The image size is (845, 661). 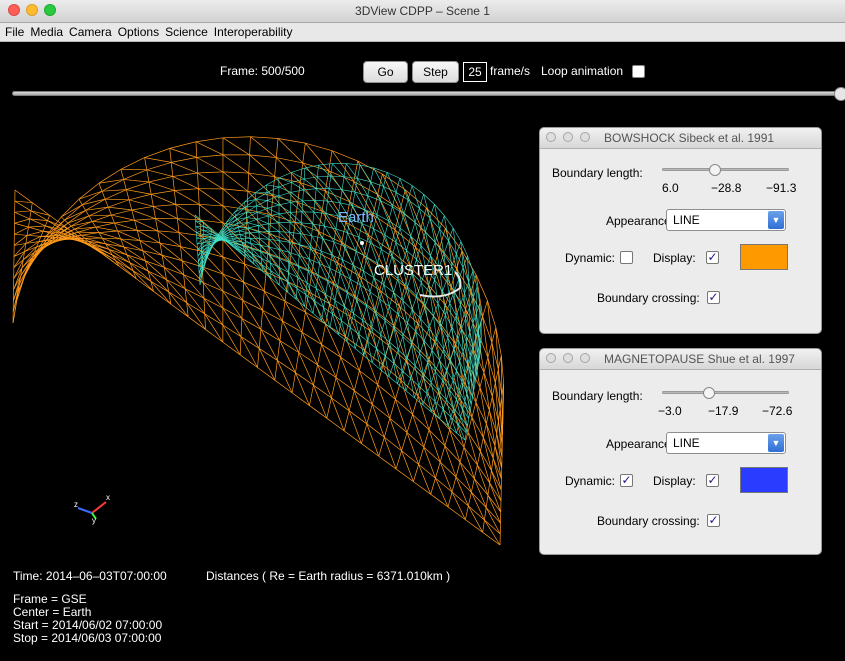 I want to click on axis-z, so click(x=85, y=510).